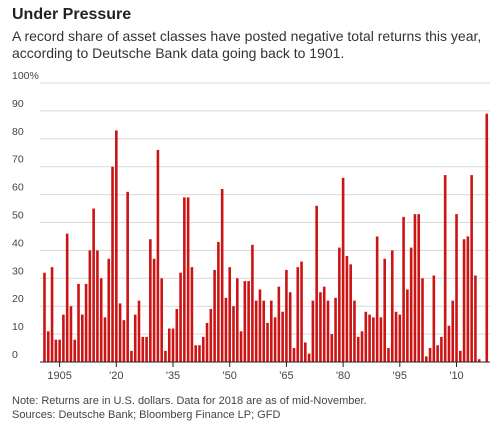 This screenshot has width=501, height=435. Describe the element at coordinates (298, 314) in the screenshot. I see `bar-1968` at that location.